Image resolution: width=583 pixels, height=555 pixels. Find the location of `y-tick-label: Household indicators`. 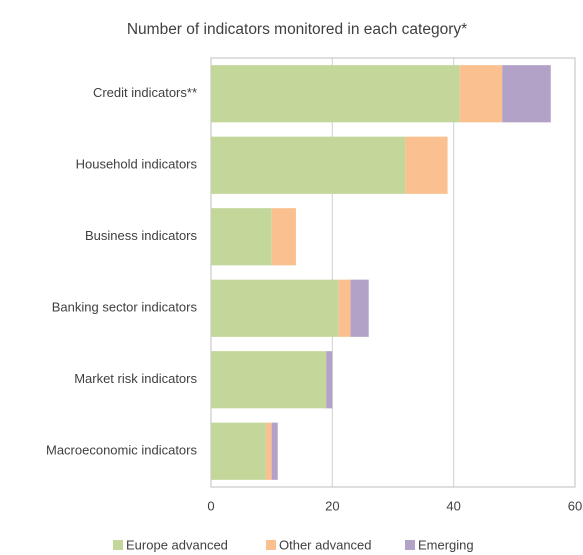

y-tick-label: Household indicators is located at coordinates (137, 164).